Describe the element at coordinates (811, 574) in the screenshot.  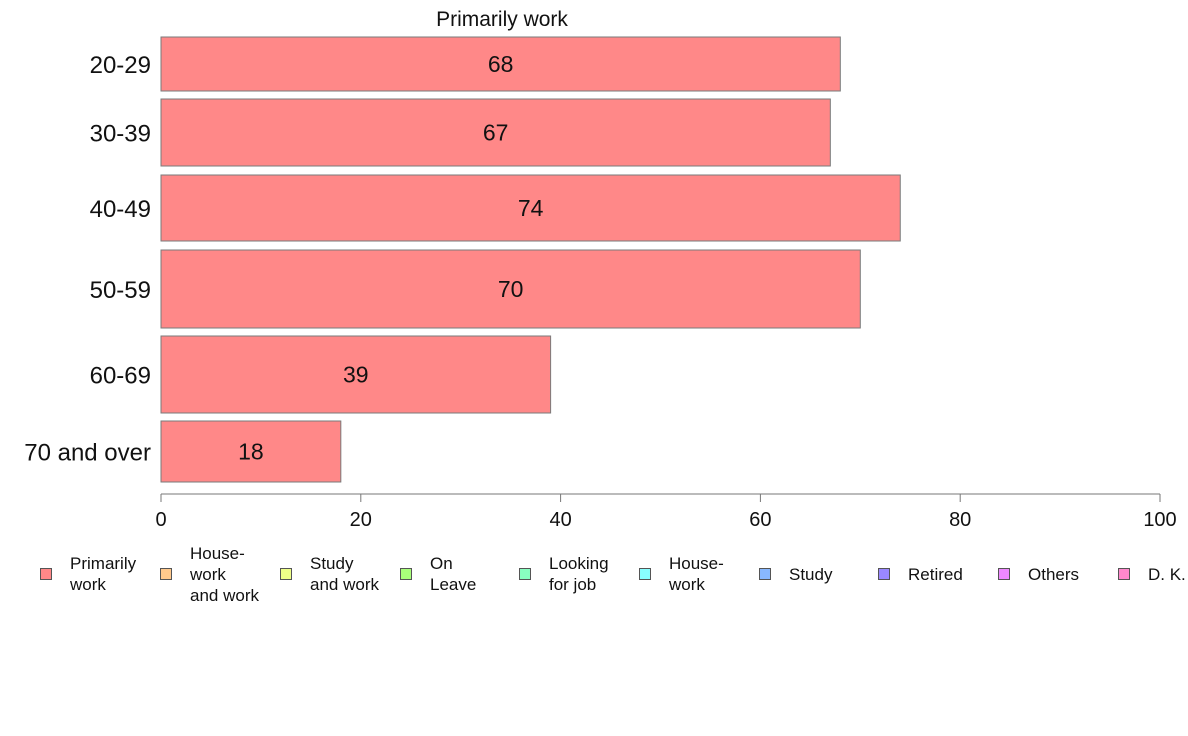
I see `legend-label: Study` at that location.